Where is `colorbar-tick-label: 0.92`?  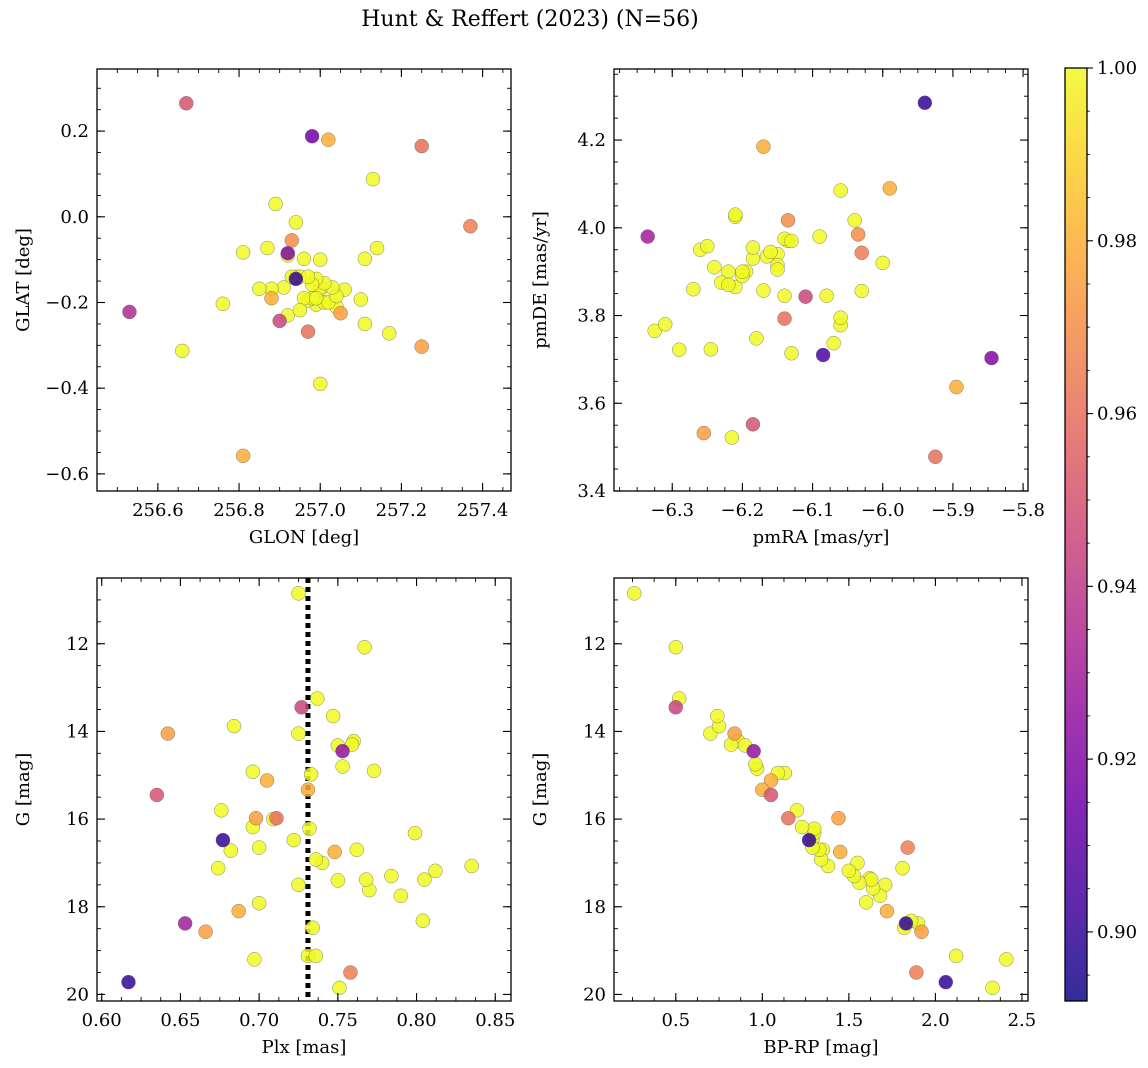
colorbar-tick-label: 0.92 is located at coordinates (1117, 759).